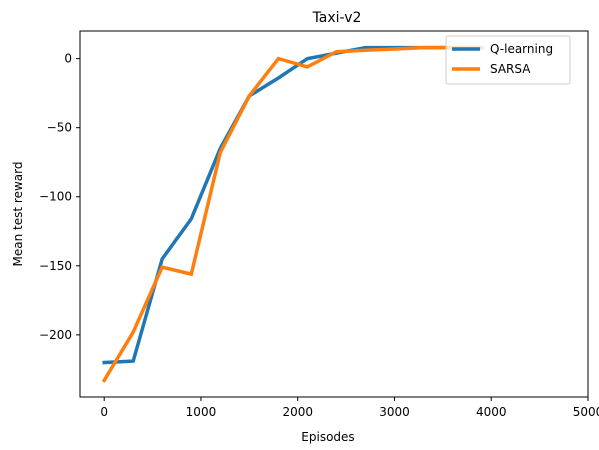 This screenshot has width=599, height=450. What do you see at coordinates (68, 59) in the screenshot?
I see `y-tick-label: 0` at bounding box center [68, 59].